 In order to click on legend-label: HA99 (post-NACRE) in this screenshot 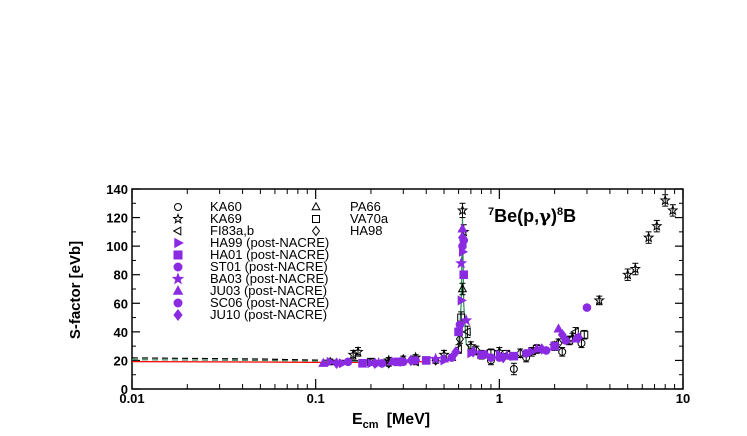, I will do `click(269, 242)`.